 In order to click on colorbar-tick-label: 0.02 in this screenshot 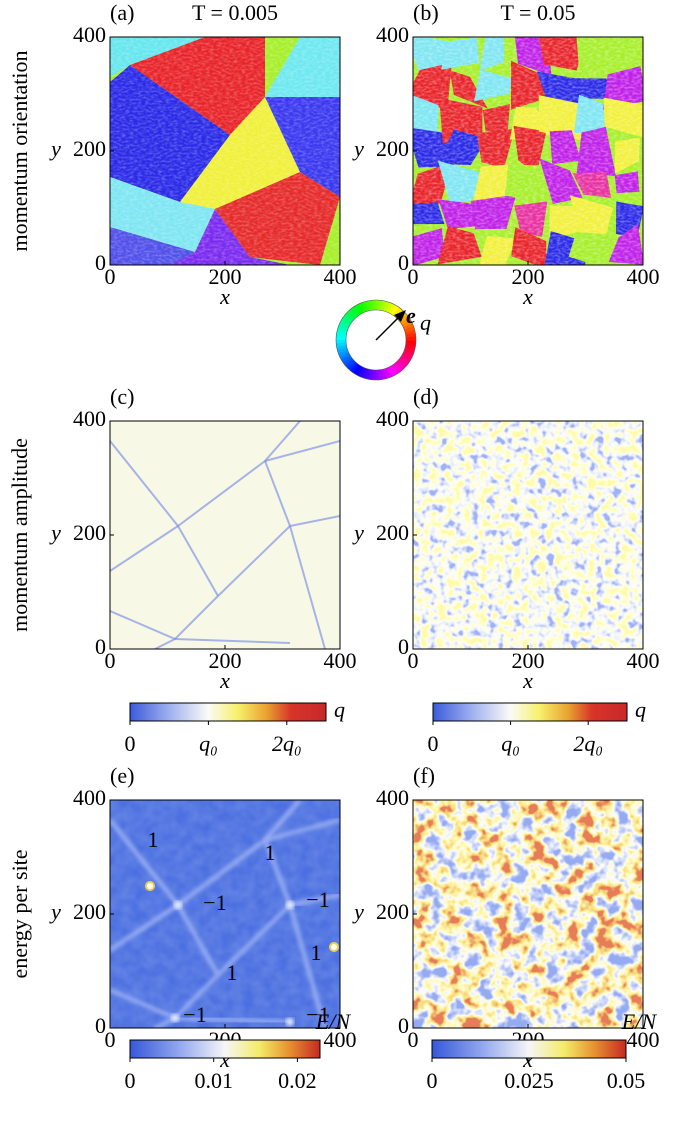, I will do `click(297, 1080)`.